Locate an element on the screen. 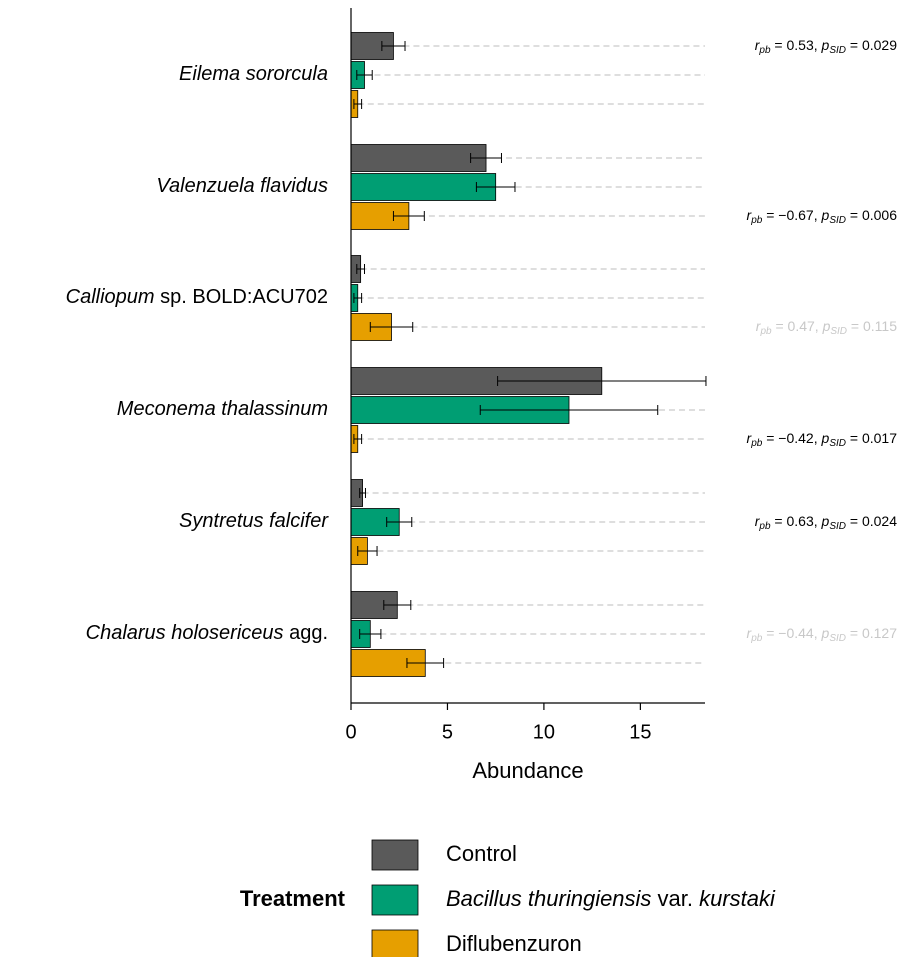  annotation: rpb = −0.67, pSID = 0.006 is located at coordinates (822, 216).